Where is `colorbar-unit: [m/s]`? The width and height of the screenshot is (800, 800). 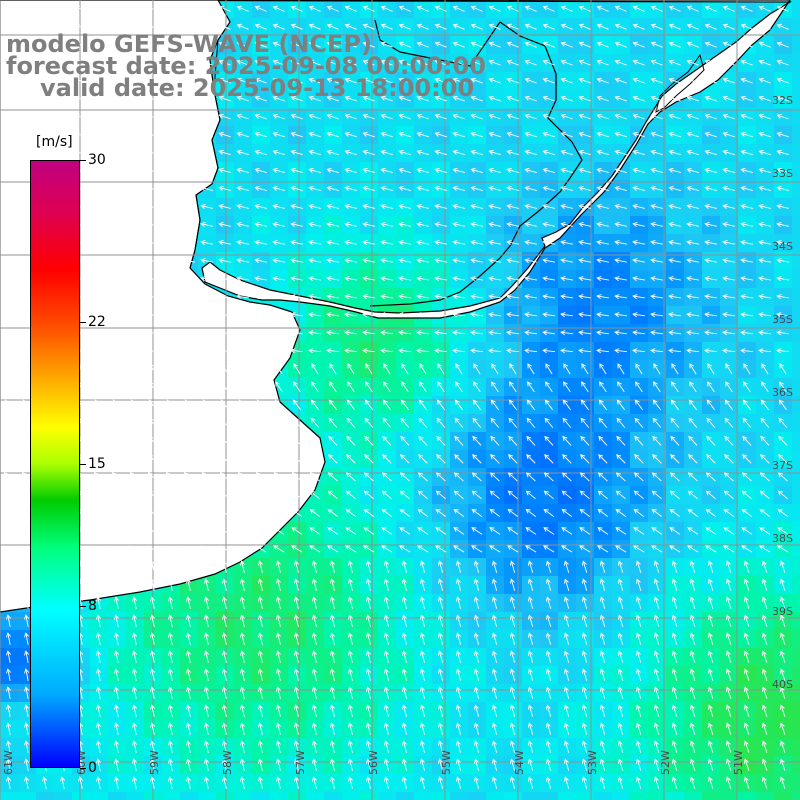 colorbar-unit: [m/s] is located at coordinates (54, 142).